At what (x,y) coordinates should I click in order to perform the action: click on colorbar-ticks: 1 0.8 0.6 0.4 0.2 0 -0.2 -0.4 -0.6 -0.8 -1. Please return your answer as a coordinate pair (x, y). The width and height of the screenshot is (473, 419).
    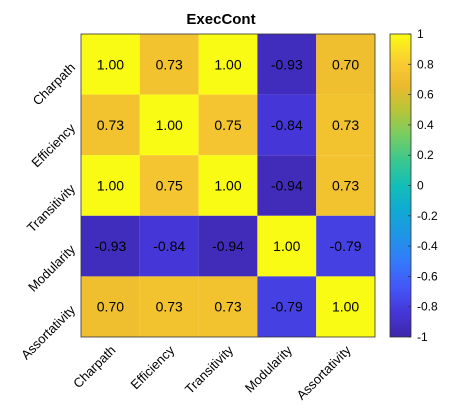
    Looking at the image, I should click on (423, 185).